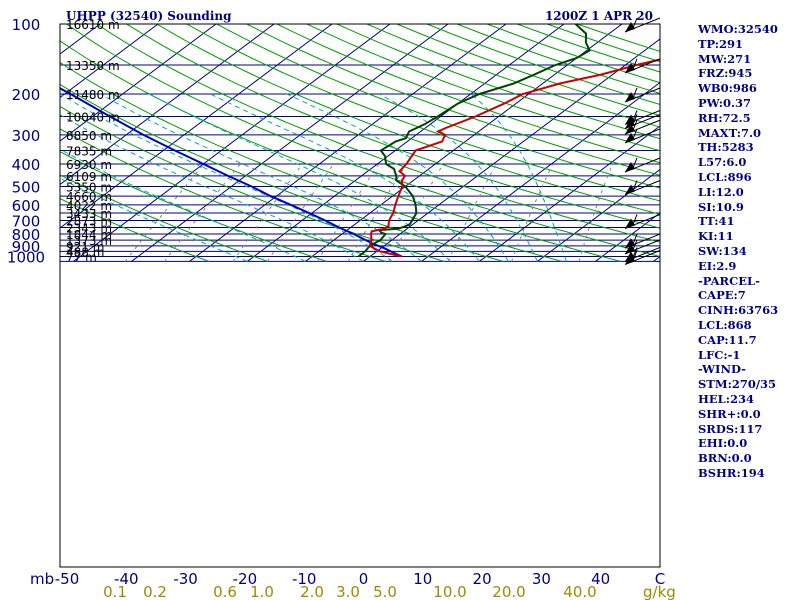 Image resolution: width=800 pixels, height=600 pixels. What do you see at coordinates (360, 579) in the screenshot?
I see `temperature-axis-labels: -50 -40 -30 -20 -10 0 10 20 30 40 C` at bounding box center [360, 579].